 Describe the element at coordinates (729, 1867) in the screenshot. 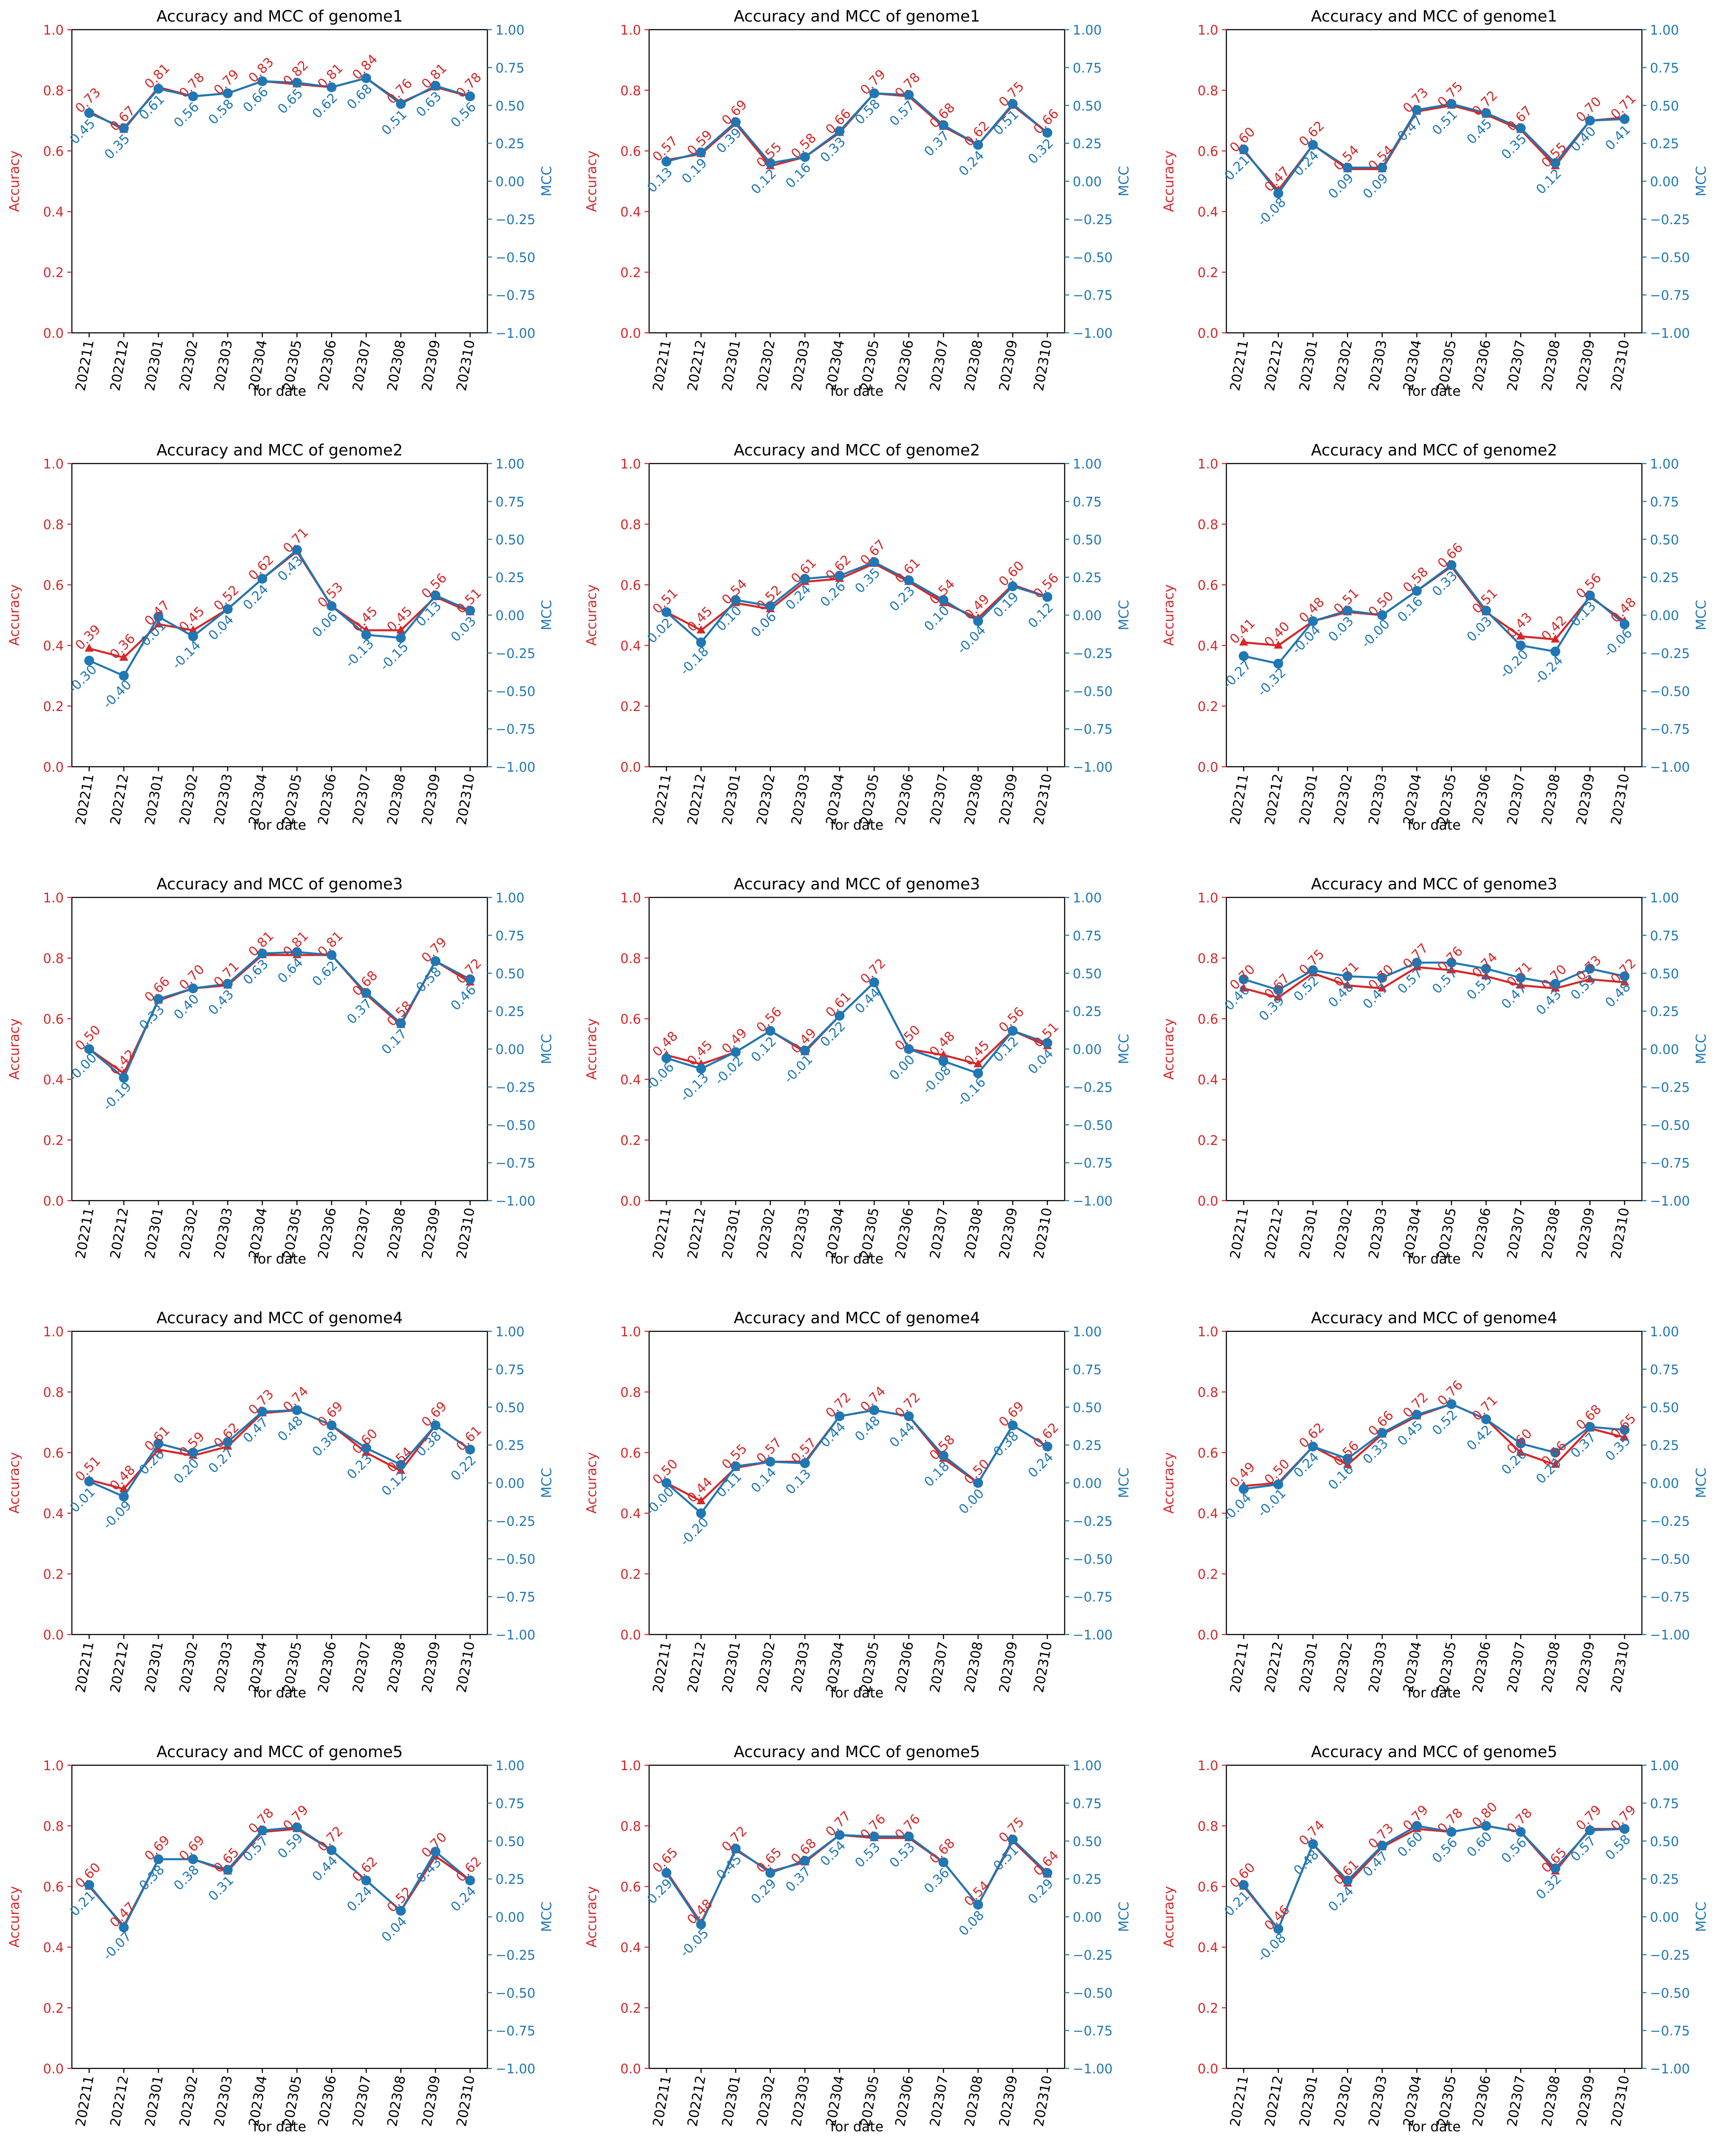

I see `mcc-data-label: 0.45` at that location.